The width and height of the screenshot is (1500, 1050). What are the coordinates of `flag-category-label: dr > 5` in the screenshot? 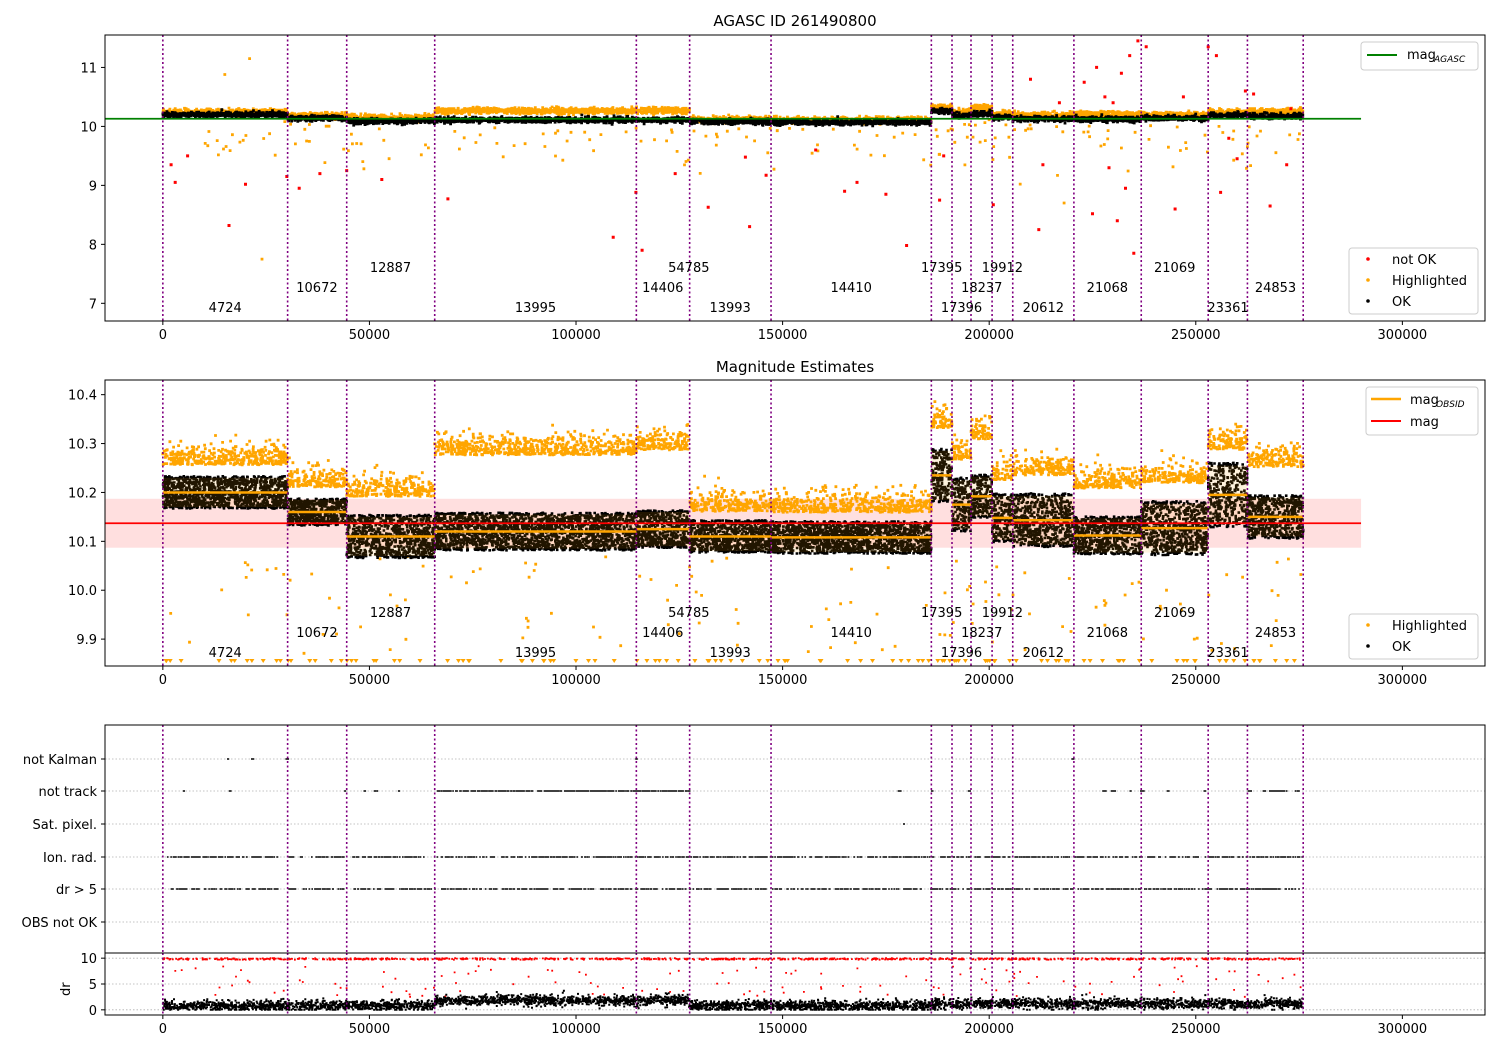 It's located at (76, 890).